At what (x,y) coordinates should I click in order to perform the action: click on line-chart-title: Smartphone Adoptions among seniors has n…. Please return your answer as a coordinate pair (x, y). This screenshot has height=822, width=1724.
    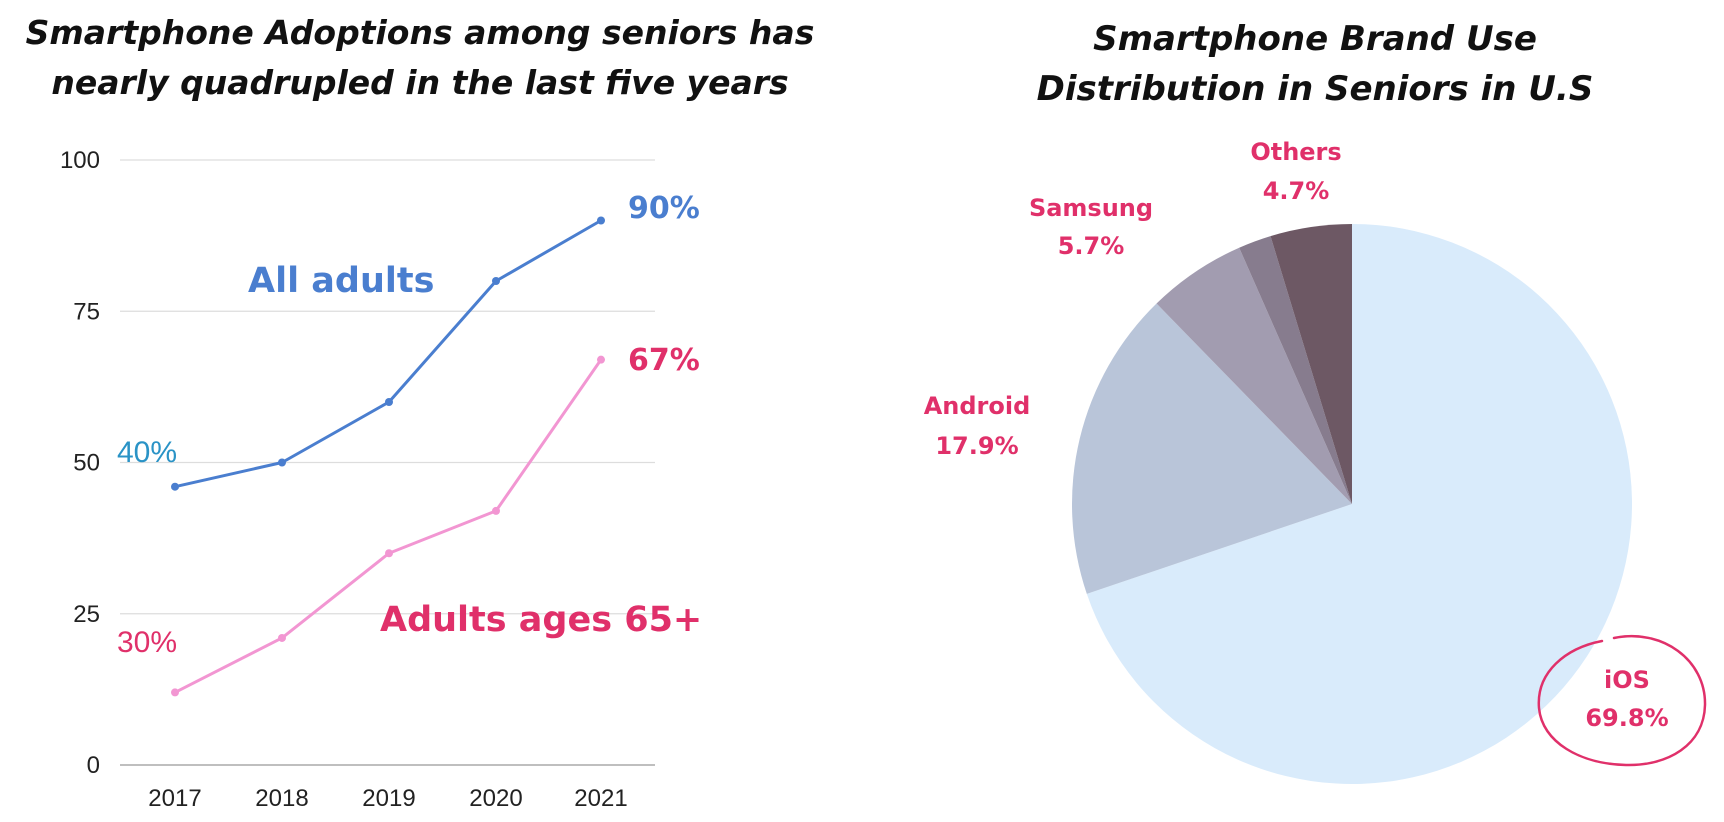
    Looking at the image, I should click on (420, 58).